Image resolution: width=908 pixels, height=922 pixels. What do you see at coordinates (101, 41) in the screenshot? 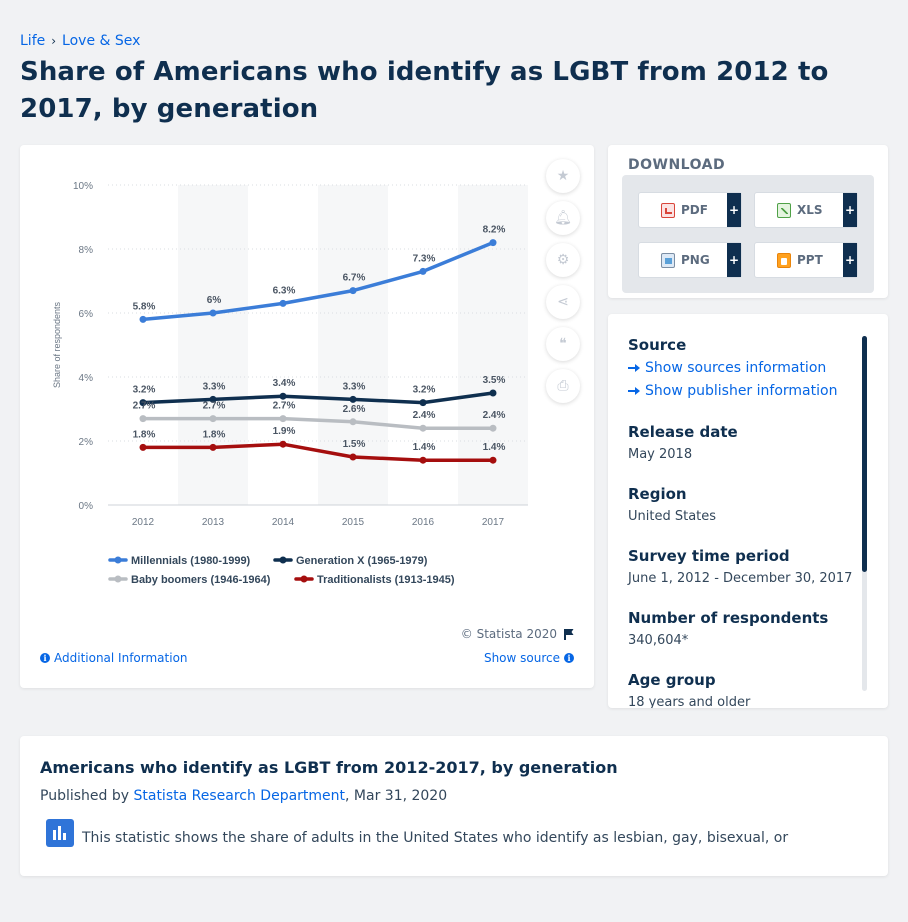
I see `breadcrumb-love-sex-link: Love & Sex` at bounding box center [101, 41].